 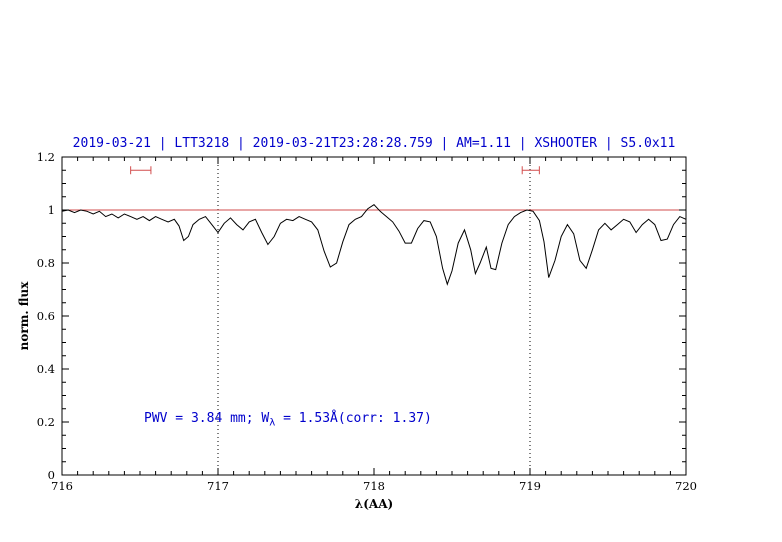 I want to click on spectrum-line, so click(x=374, y=245).